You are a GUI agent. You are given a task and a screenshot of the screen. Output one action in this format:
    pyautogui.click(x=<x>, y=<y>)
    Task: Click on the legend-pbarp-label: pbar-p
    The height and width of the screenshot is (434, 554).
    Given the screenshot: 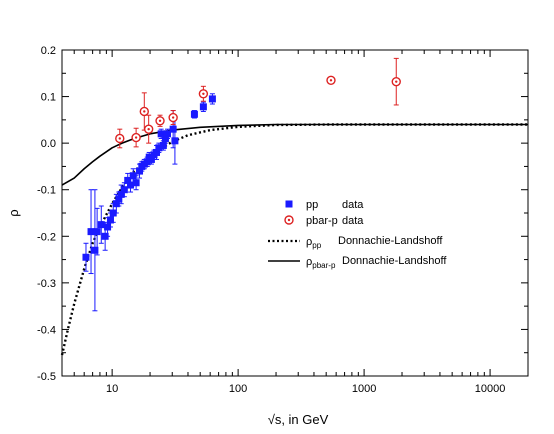 What is the action you would take?
    pyautogui.click(x=322, y=221)
    